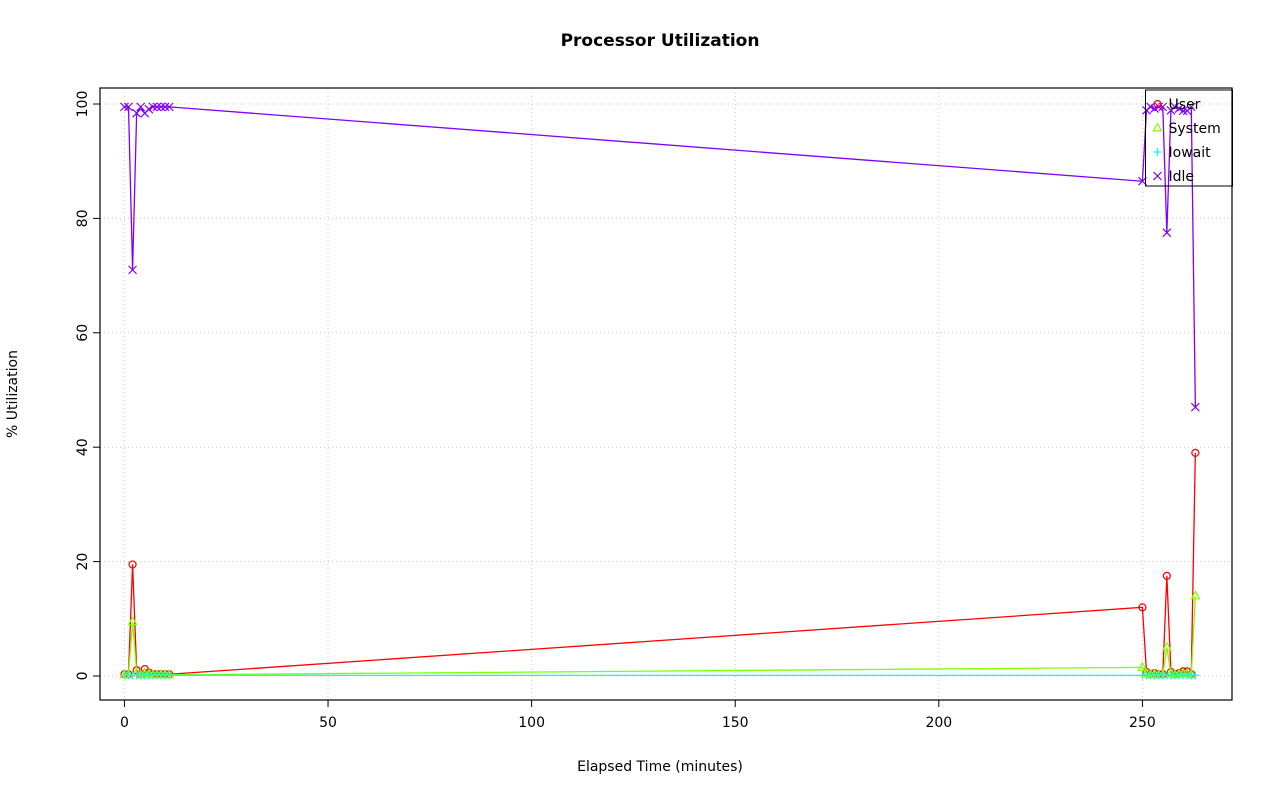 This screenshot has width=1280, height=801. Describe the element at coordinates (1189, 138) in the screenshot. I see `legend-box` at that location.